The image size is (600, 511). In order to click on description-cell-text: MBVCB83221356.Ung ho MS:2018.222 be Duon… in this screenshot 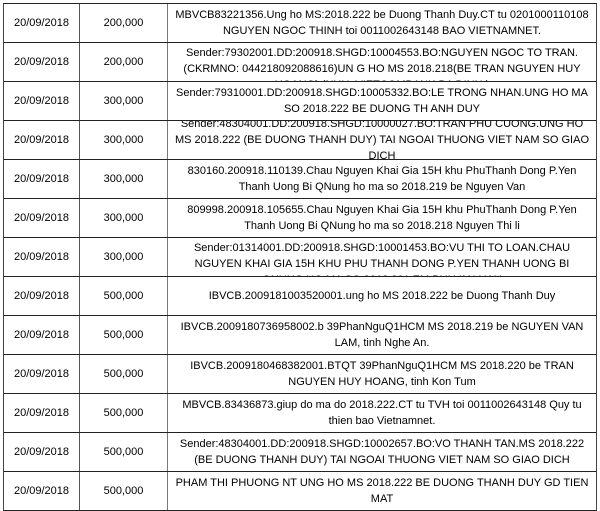, I will do `click(382, 23)`.